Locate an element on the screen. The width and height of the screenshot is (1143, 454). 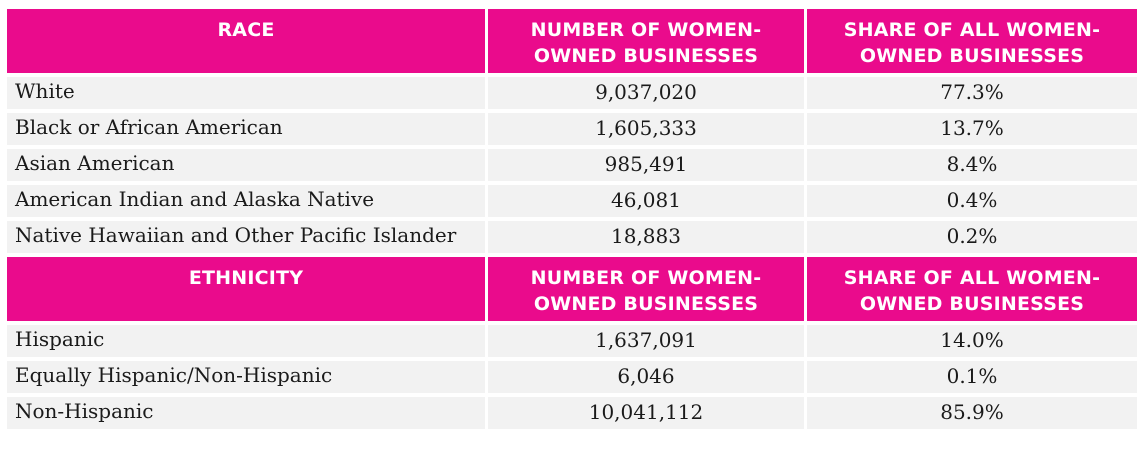
race-share-cell: 0.2% is located at coordinates (972, 237).